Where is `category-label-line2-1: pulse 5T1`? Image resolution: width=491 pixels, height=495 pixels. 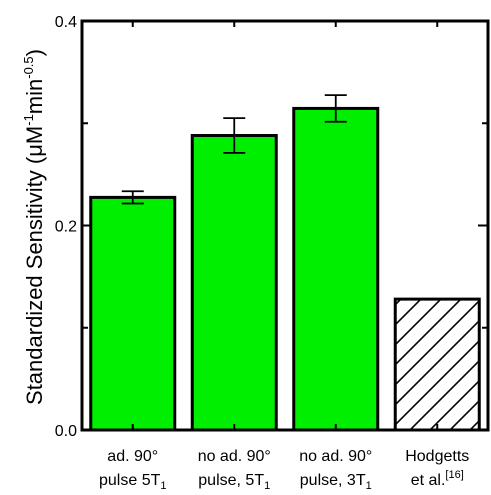
category-label-line2-1: pulse 5T1 is located at coordinates (133, 482).